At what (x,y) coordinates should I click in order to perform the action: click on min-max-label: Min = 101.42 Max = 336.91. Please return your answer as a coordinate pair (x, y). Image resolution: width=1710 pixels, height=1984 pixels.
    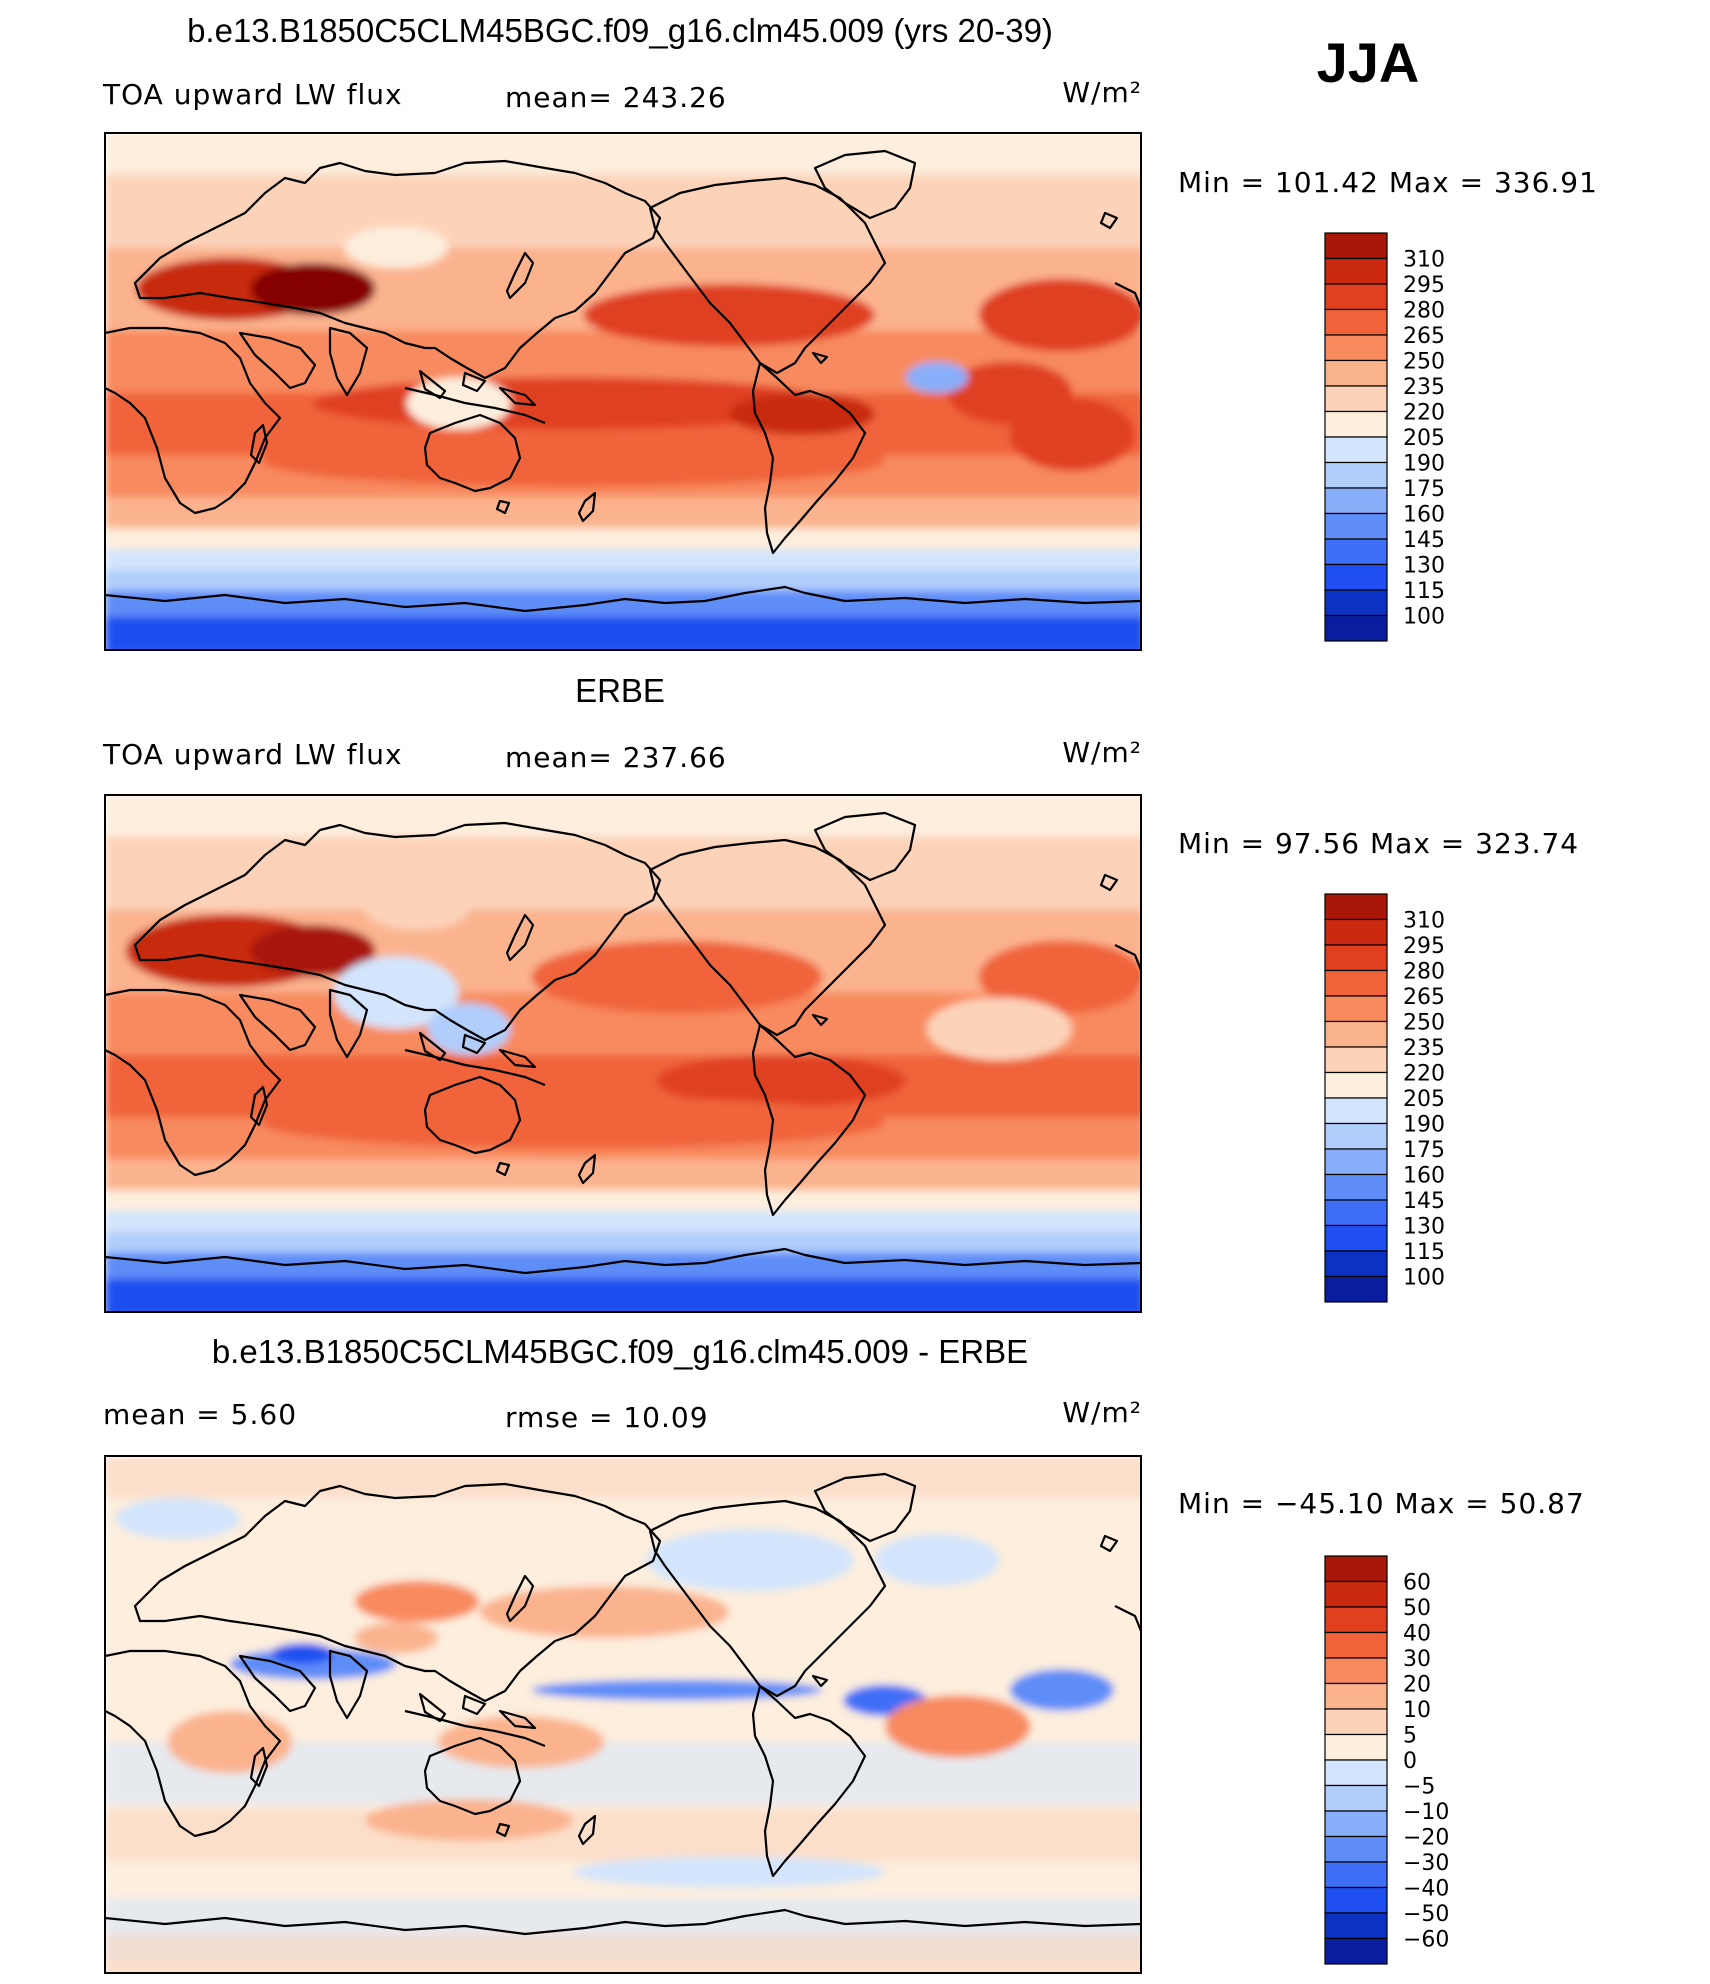
    Looking at the image, I should click on (1388, 182).